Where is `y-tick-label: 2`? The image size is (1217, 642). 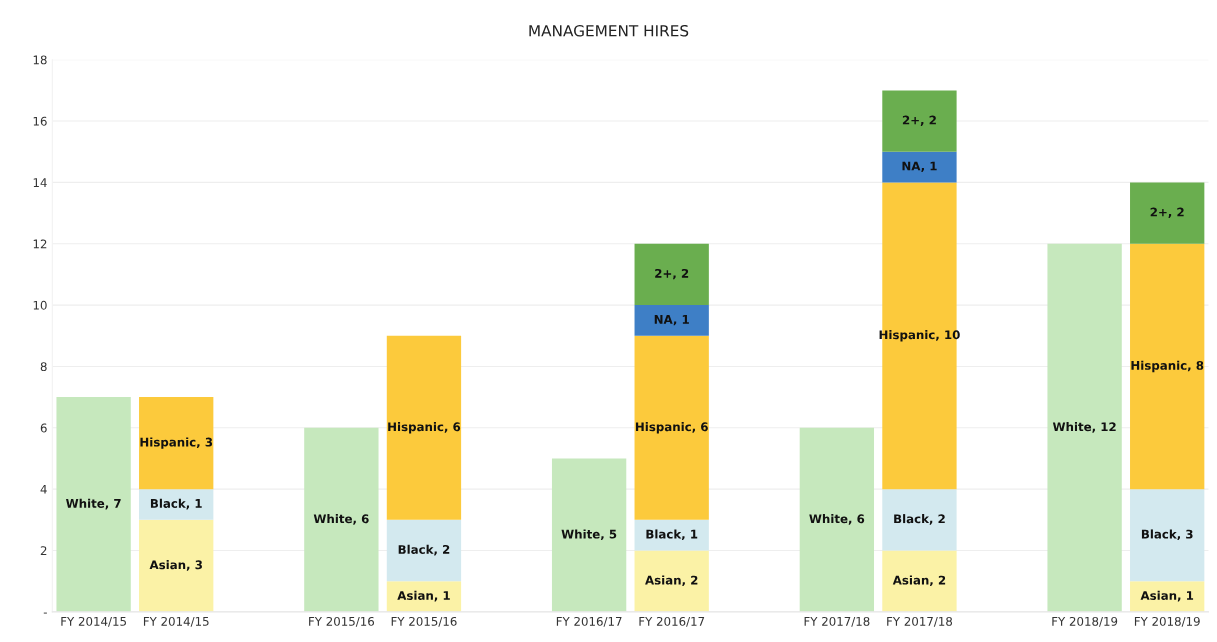 y-tick-label: 2 is located at coordinates (43, 550).